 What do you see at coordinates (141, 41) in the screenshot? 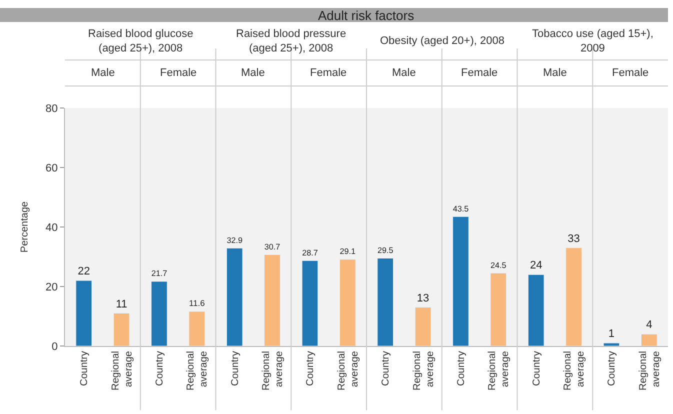
I see `text: Raised blood glucose (aged 25+), 2008` at bounding box center [141, 41].